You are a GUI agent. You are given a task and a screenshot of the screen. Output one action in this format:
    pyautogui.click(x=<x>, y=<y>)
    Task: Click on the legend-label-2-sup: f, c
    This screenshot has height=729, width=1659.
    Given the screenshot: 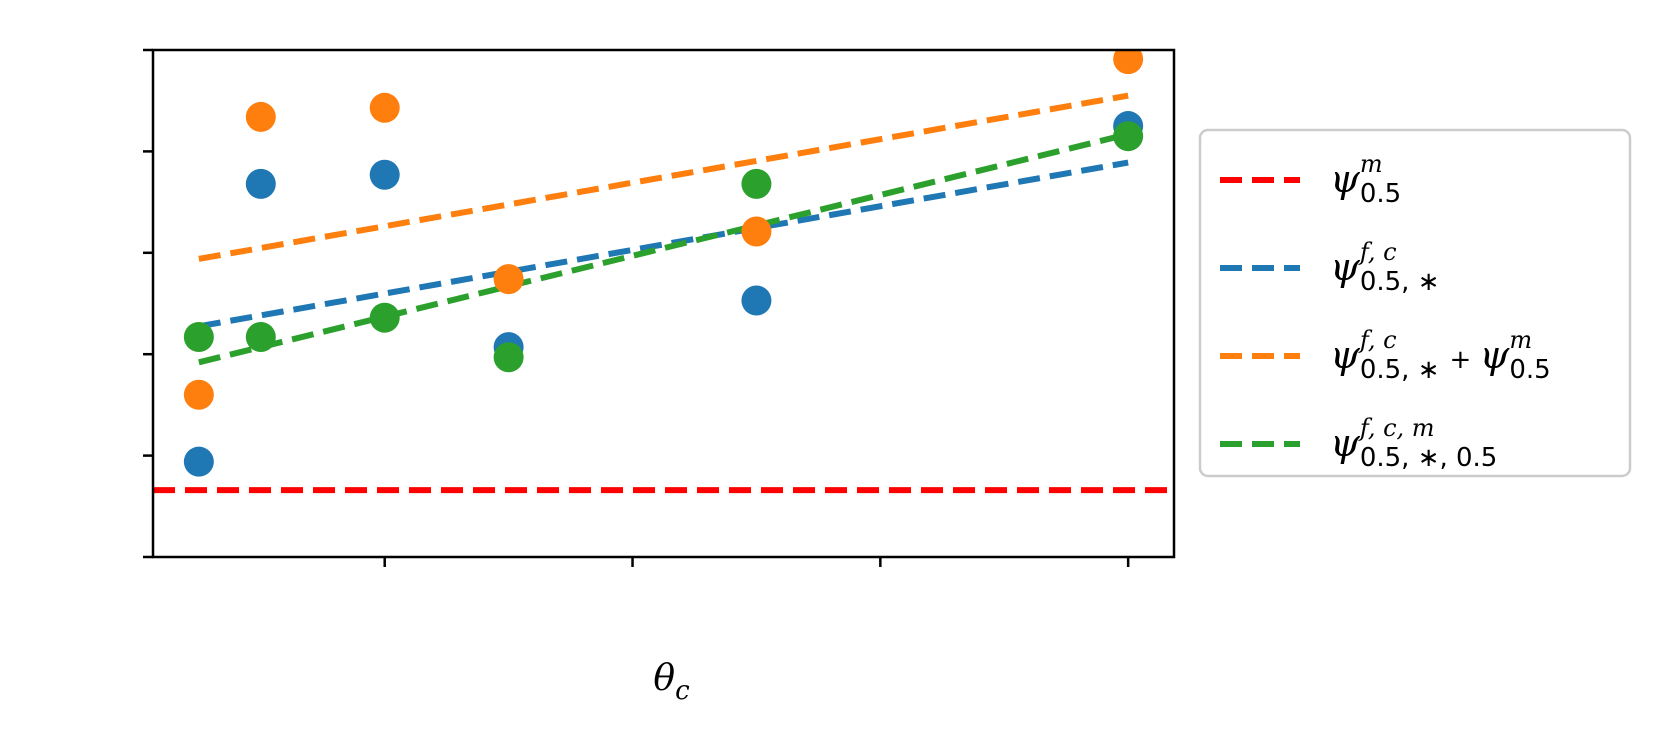 What is the action you would take?
    pyautogui.click(x=1377, y=340)
    